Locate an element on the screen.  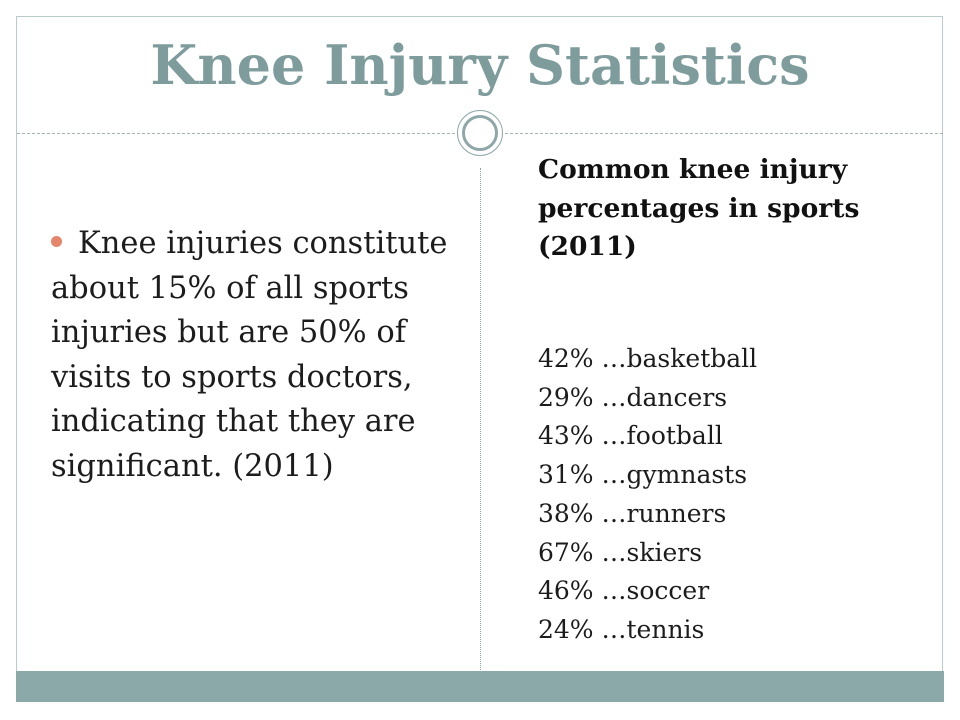
title-rule-right is located at coordinates (724, 133).